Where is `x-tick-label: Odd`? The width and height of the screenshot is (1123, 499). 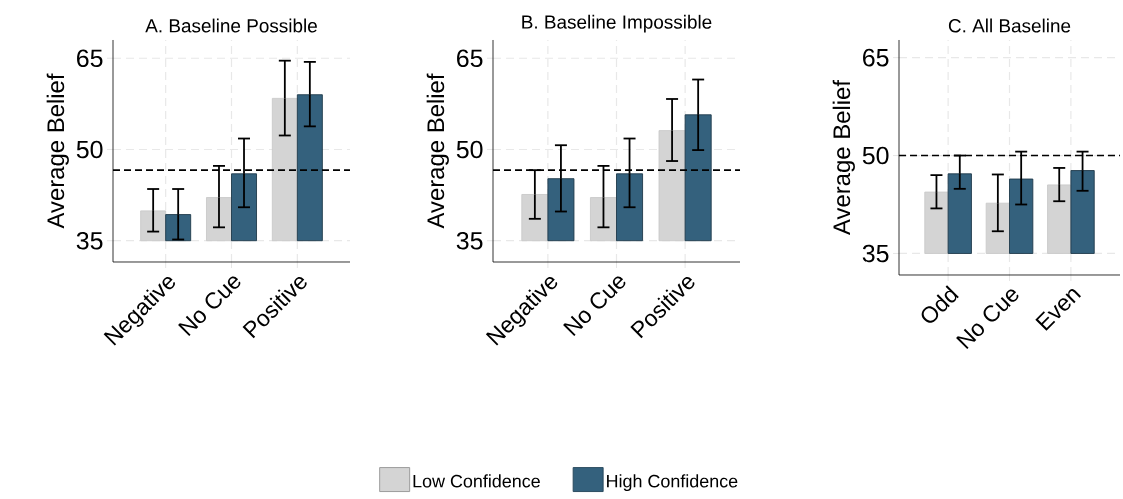
x-tick-label: Odd is located at coordinates (940, 304).